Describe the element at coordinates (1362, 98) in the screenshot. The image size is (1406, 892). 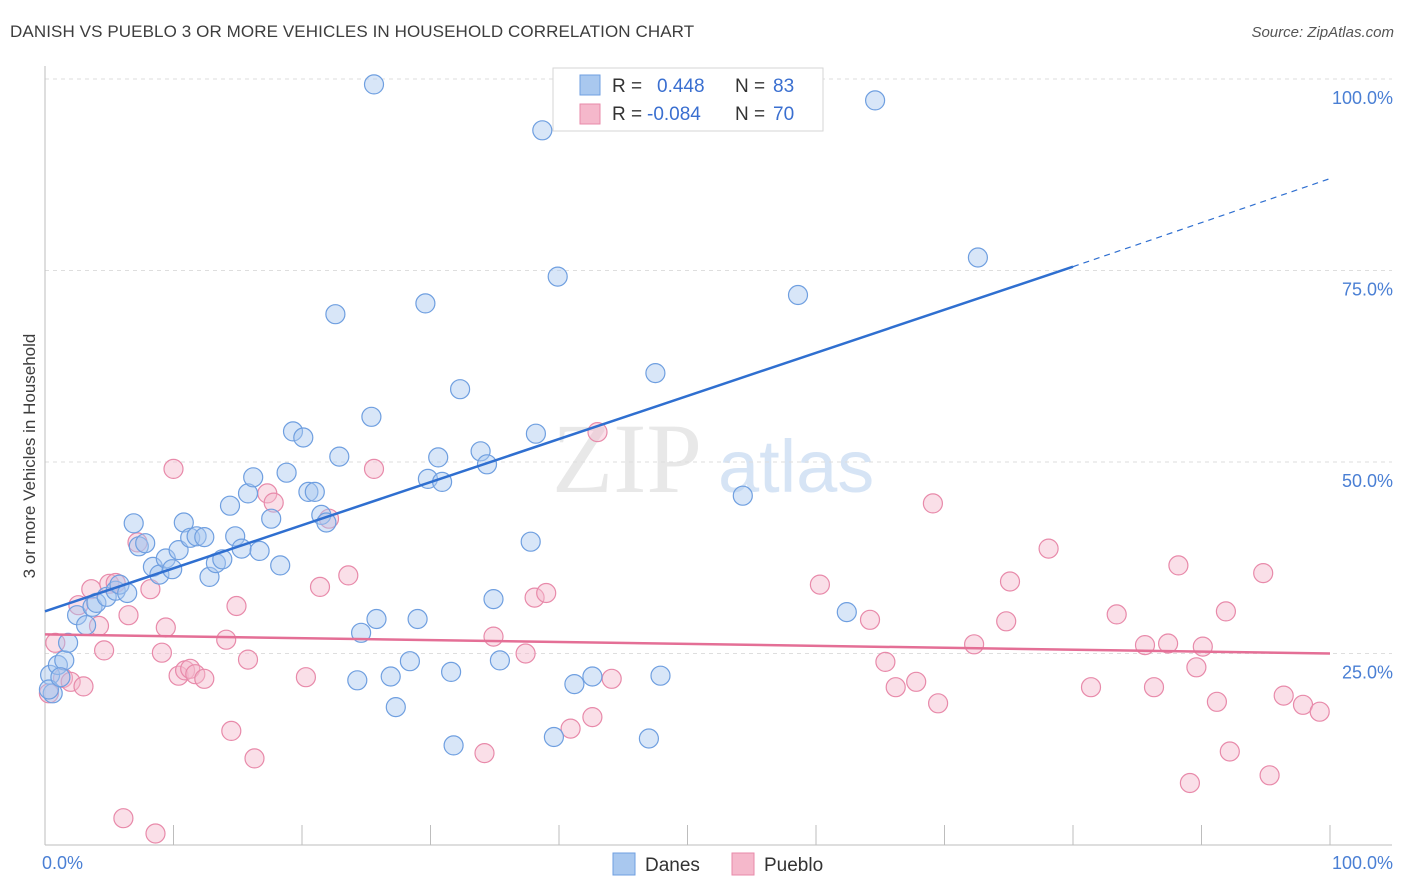
I see `y-tick-label-100: 100.0%` at that location.